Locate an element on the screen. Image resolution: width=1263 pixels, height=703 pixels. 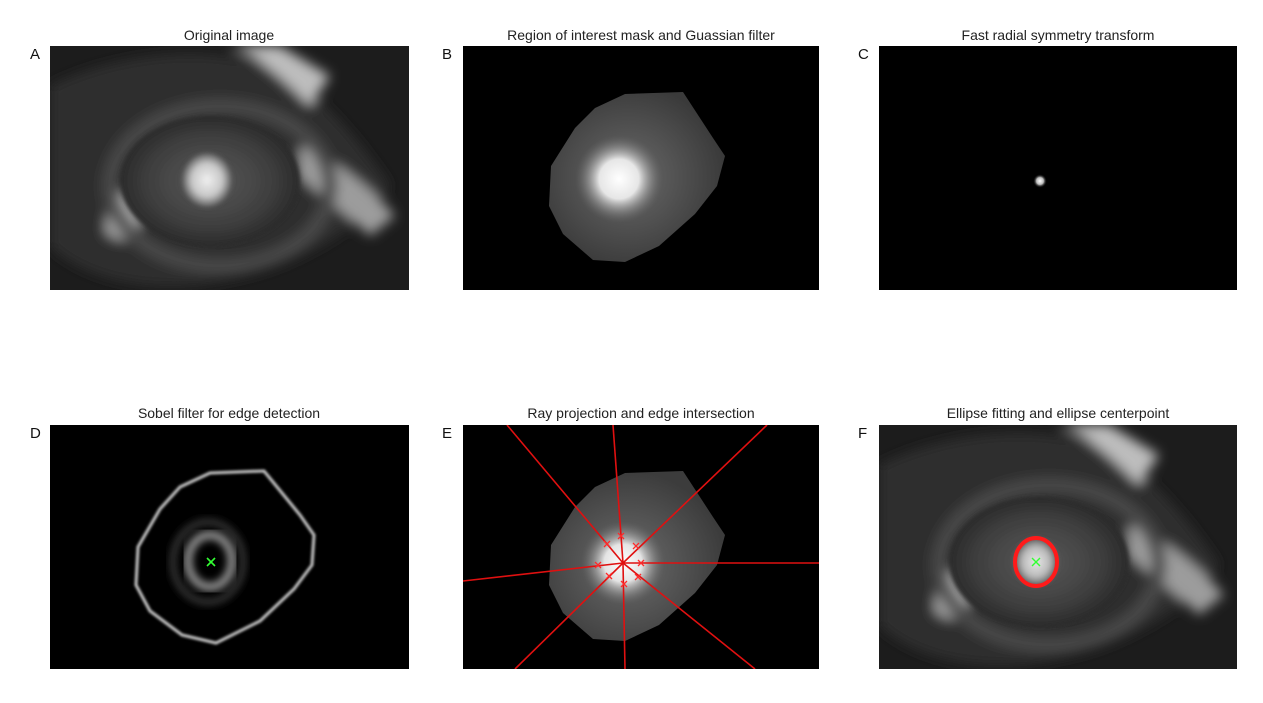
sobel-edge-image is located at coordinates (229, 547).